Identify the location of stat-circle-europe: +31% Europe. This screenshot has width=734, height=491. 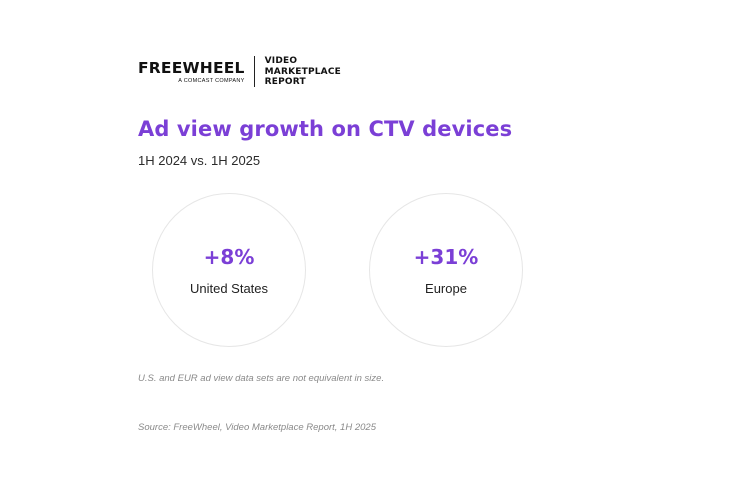
(446, 270).